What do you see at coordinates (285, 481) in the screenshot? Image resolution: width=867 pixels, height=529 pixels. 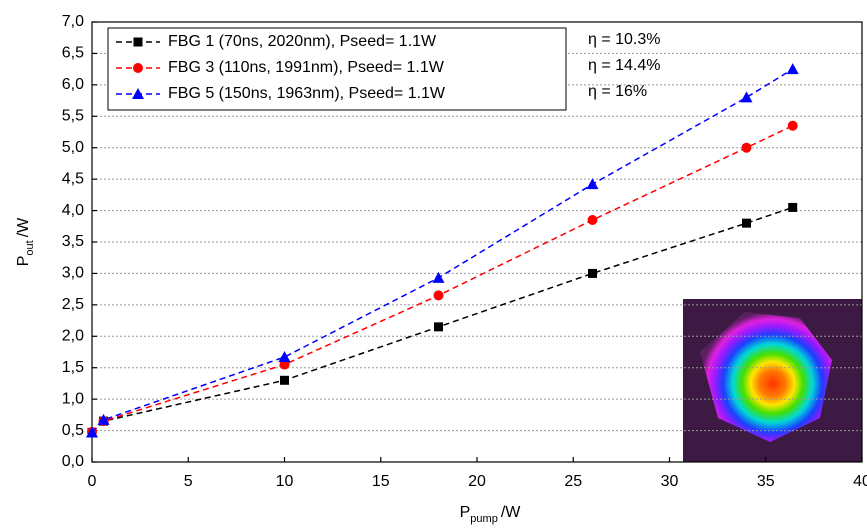 I see `x-tick-label: 10` at bounding box center [285, 481].